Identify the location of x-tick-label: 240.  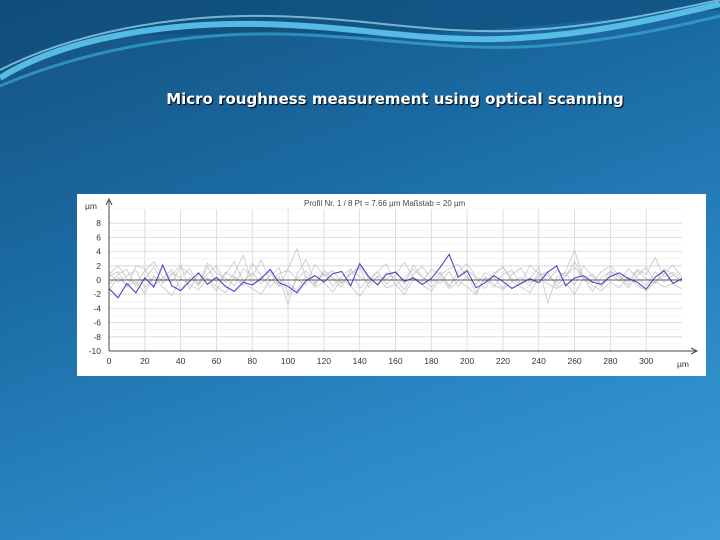
(539, 361).